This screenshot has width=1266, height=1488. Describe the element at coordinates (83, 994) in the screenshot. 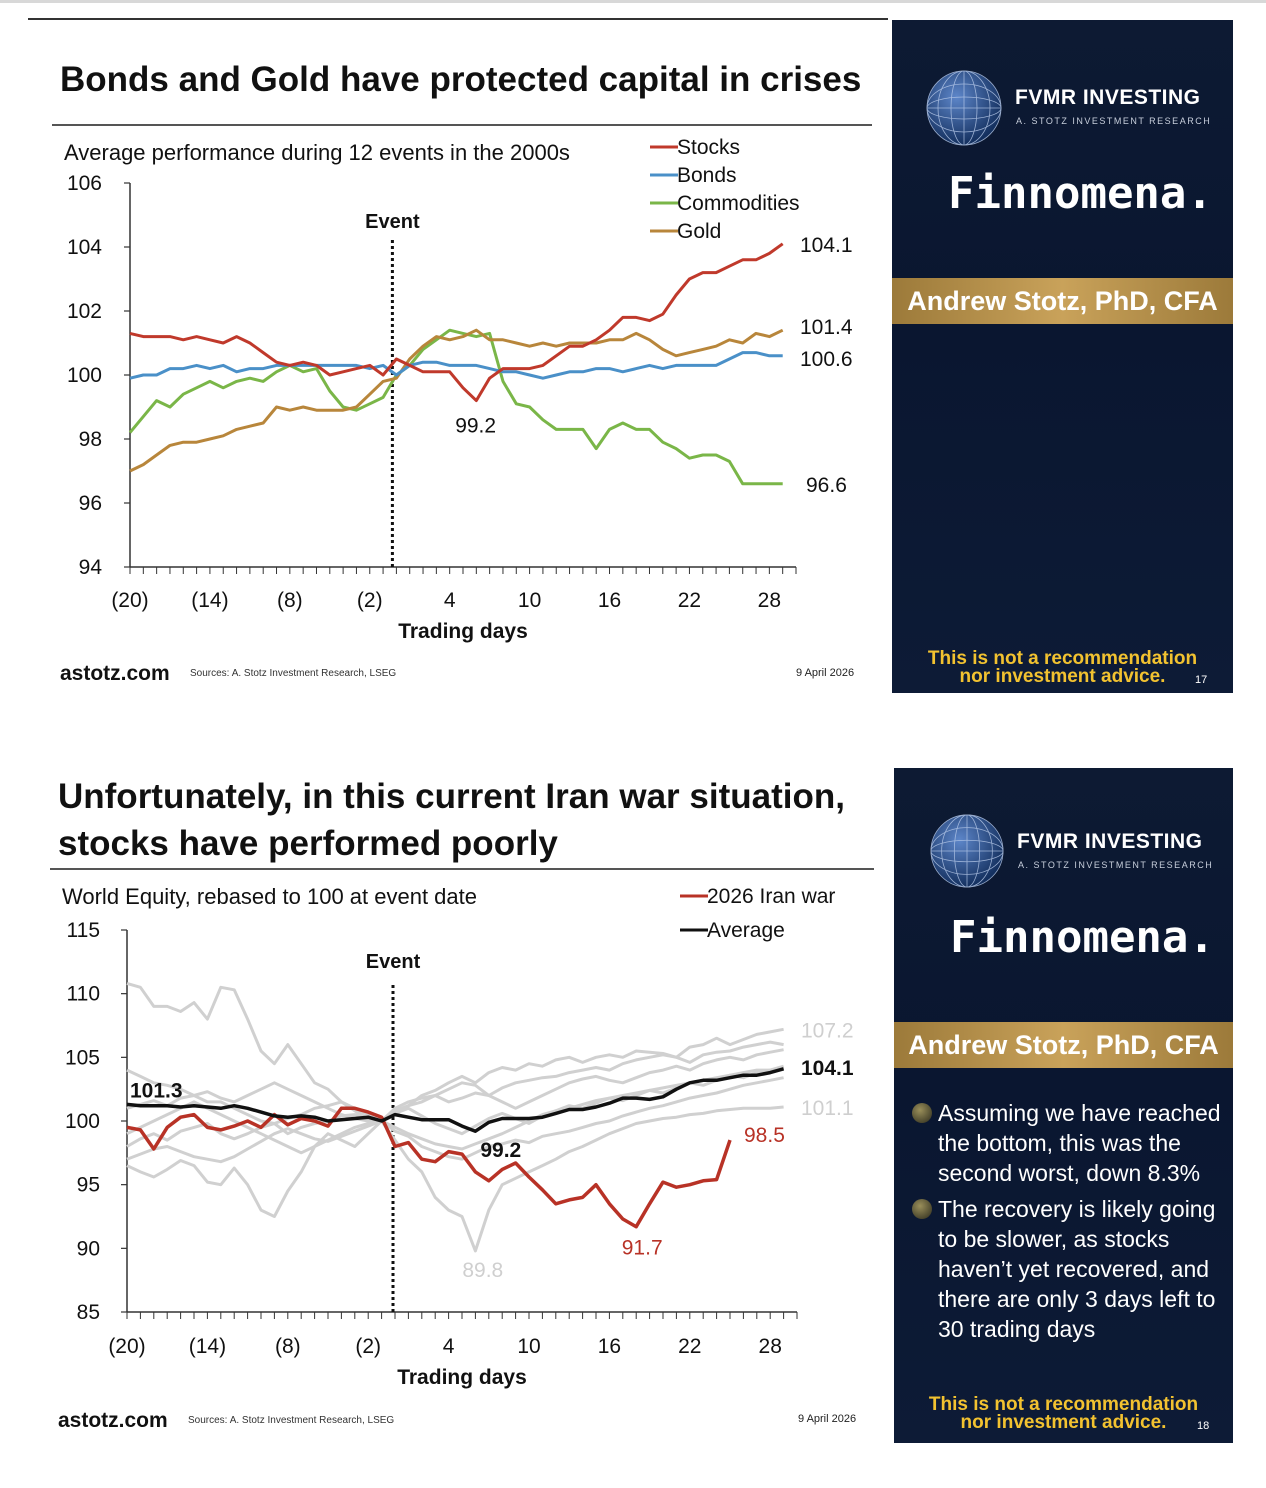

I see `y-tick-label: 110` at that location.